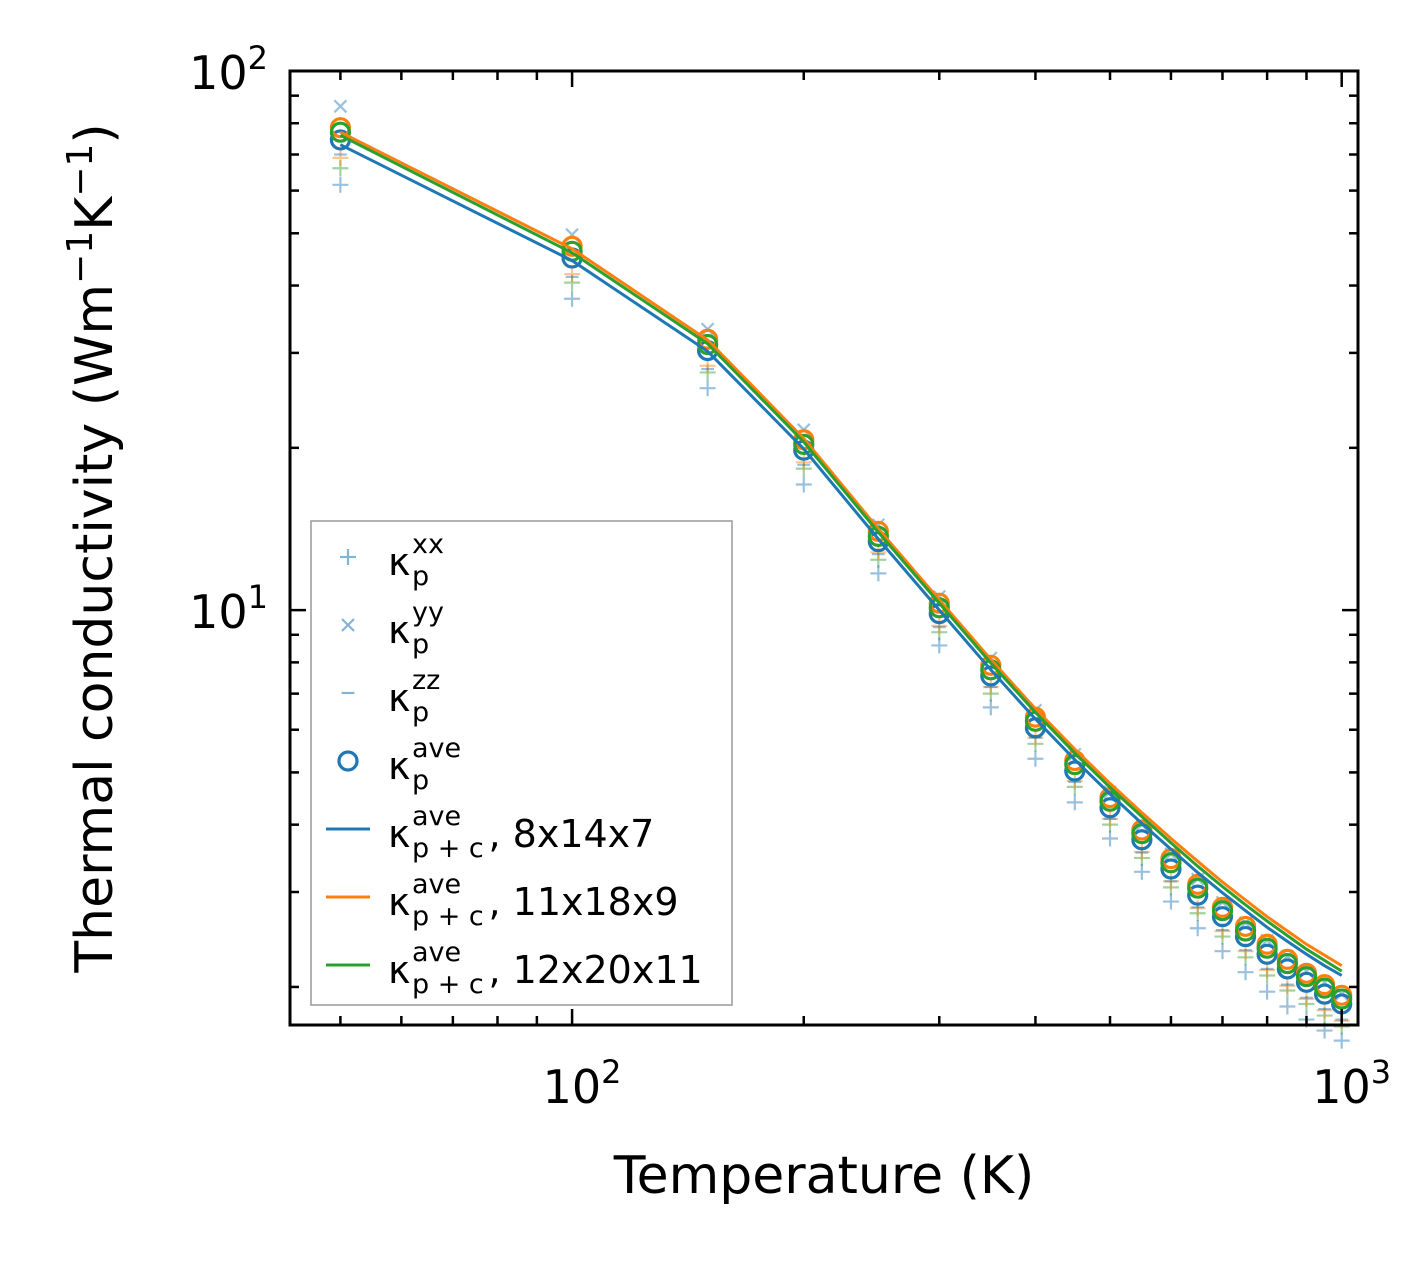  Describe the element at coordinates (392, 560) in the screenshot. I see `legend-entry-1: κ xxp` at that location.